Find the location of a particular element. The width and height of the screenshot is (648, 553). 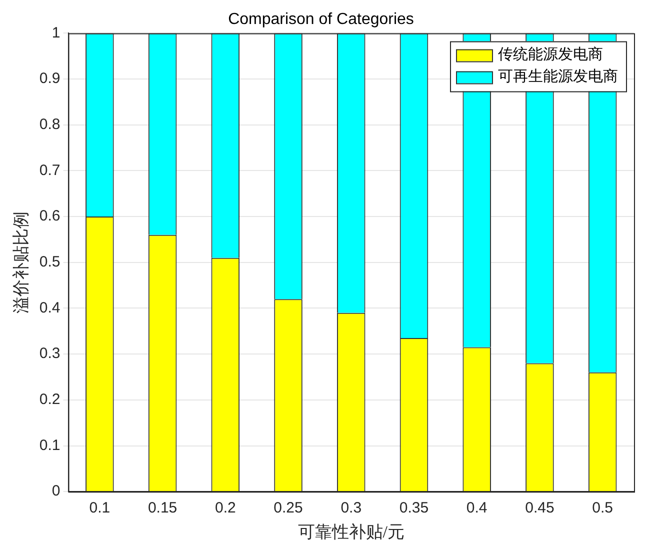

y-tick-label: 0.7 is located at coordinates (49, 170).